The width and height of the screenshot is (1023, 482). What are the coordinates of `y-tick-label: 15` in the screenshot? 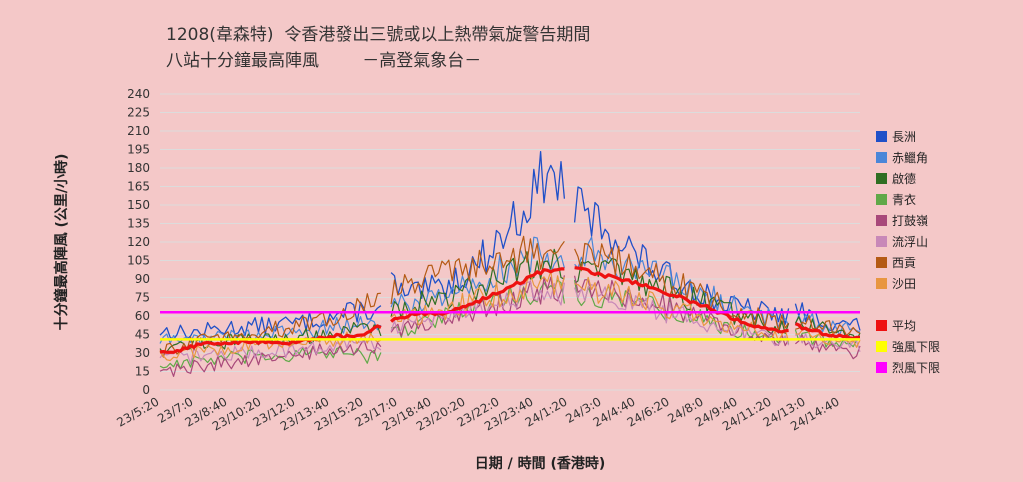 It's located at (142, 372).